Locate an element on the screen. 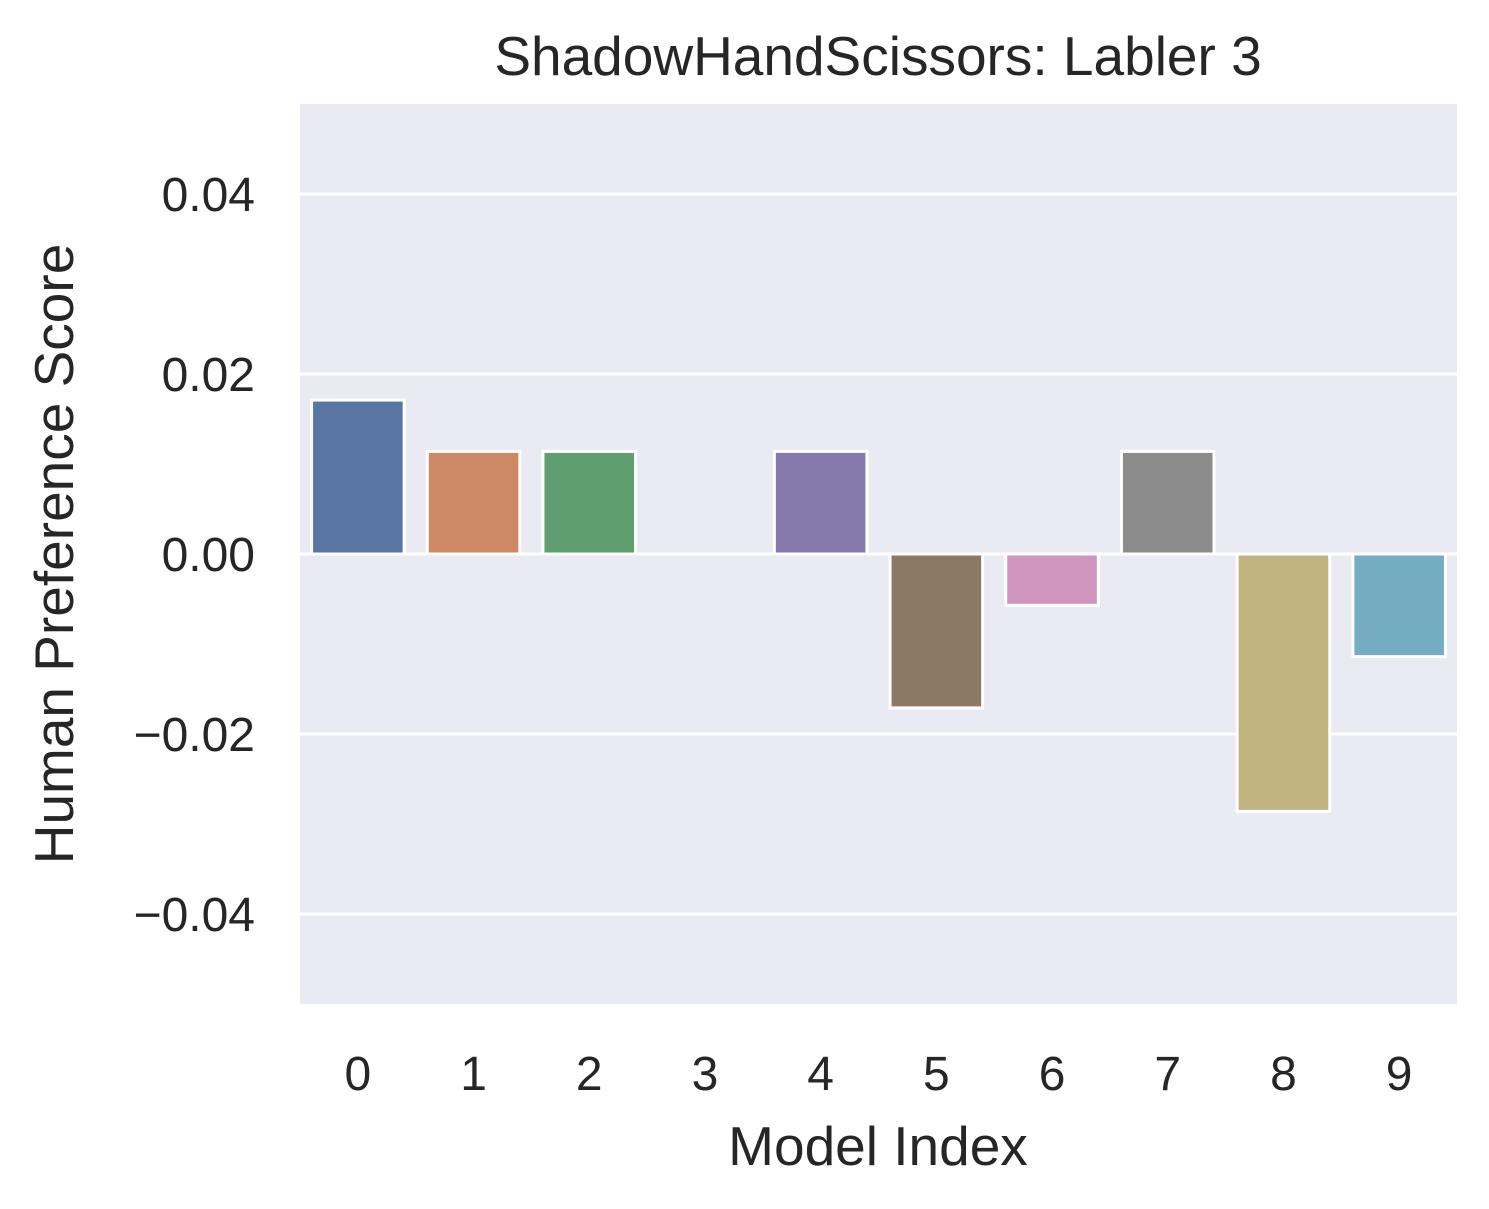 Image resolution: width=1489 pixels, height=1209 pixels. x-tick-label: 1 is located at coordinates (473, 1074).